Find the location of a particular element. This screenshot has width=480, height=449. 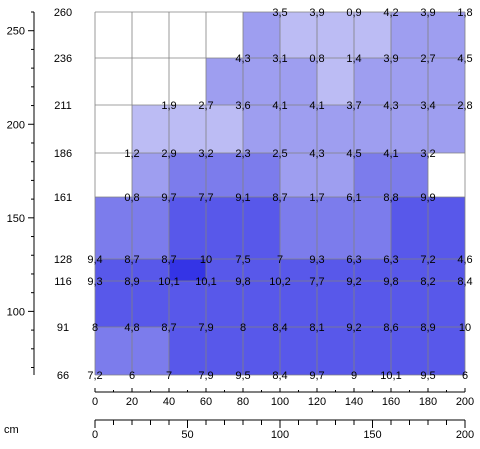

data-label: 7,7 is located at coordinates (205, 198).